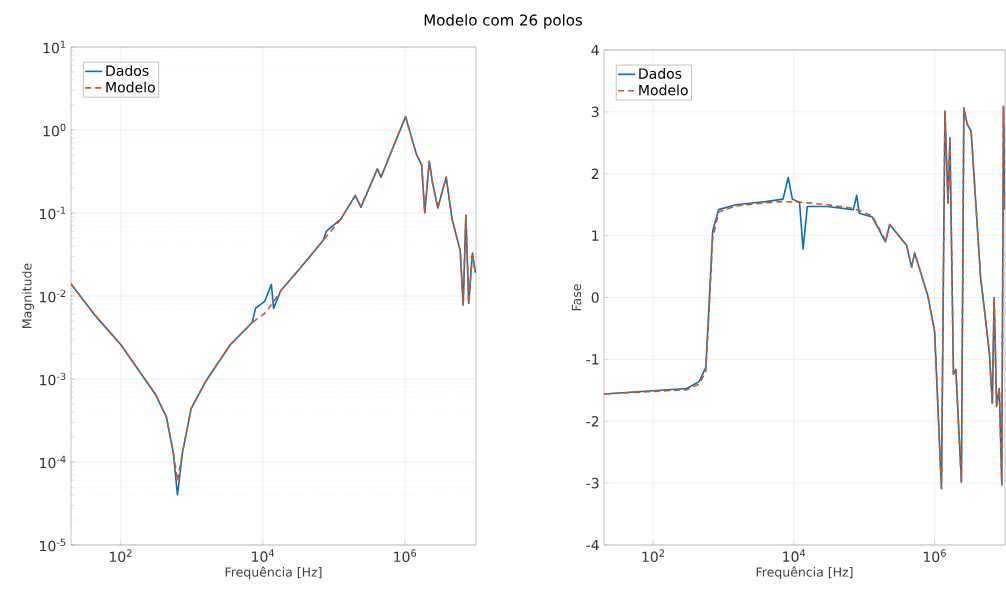 Image resolution: width=1006 pixels, height=605 pixels. I want to click on y-tick-label: -2, so click(592, 421).